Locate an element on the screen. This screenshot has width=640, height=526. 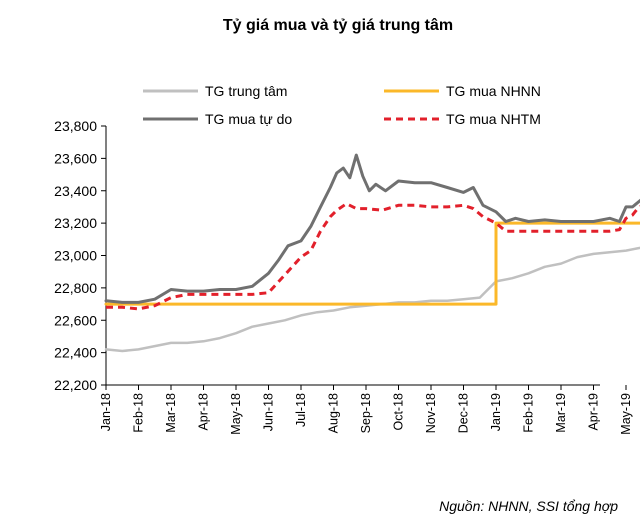
y-tick-label: 23,600 is located at coordinates (75, 158).